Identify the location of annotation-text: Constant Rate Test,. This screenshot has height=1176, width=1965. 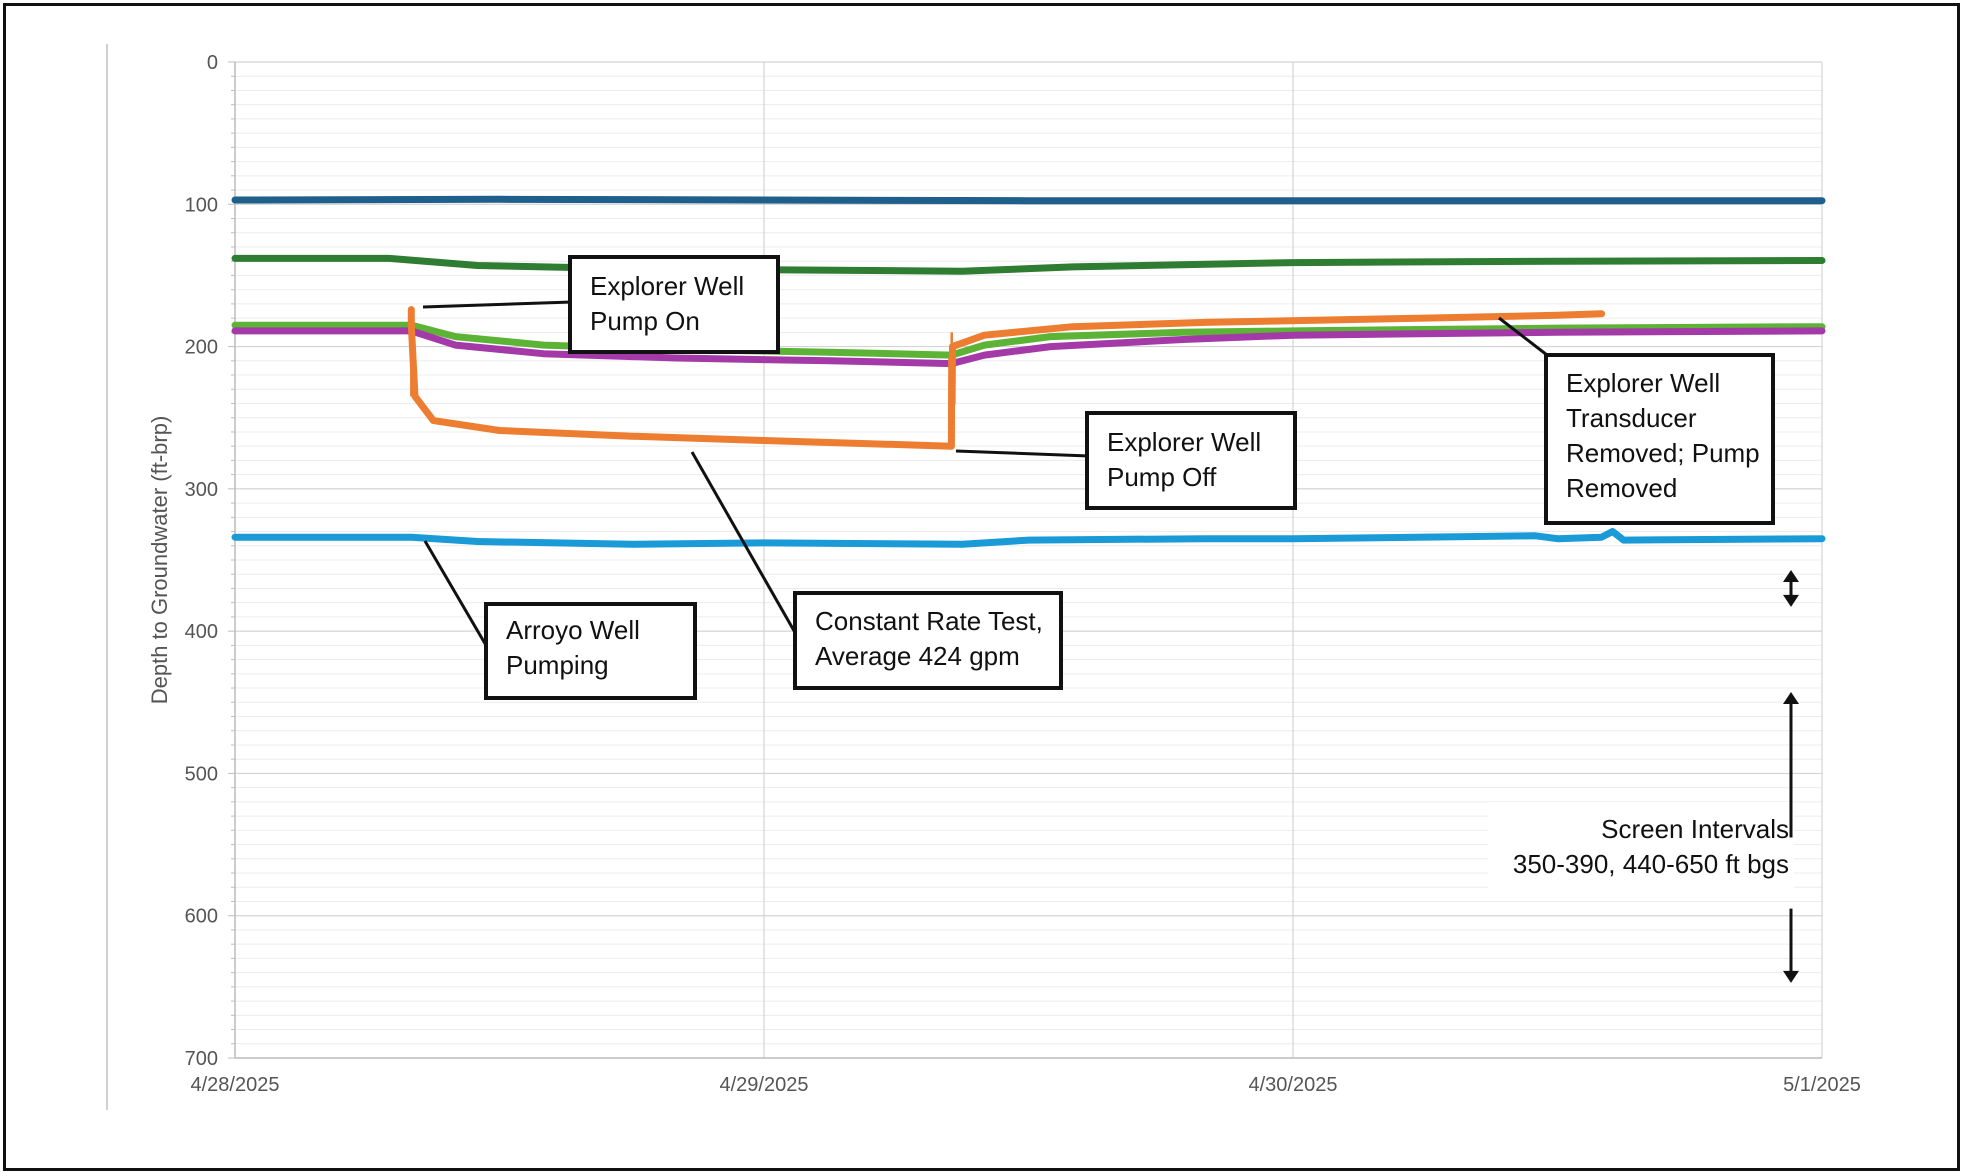
(929, 621).